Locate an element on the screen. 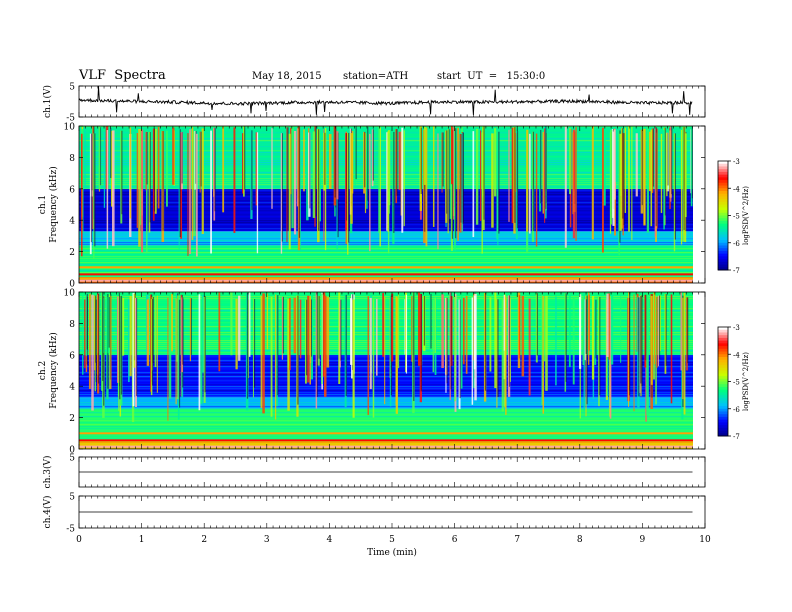  colorbar-tick-label: -6 is located at coordinates (736, 410).